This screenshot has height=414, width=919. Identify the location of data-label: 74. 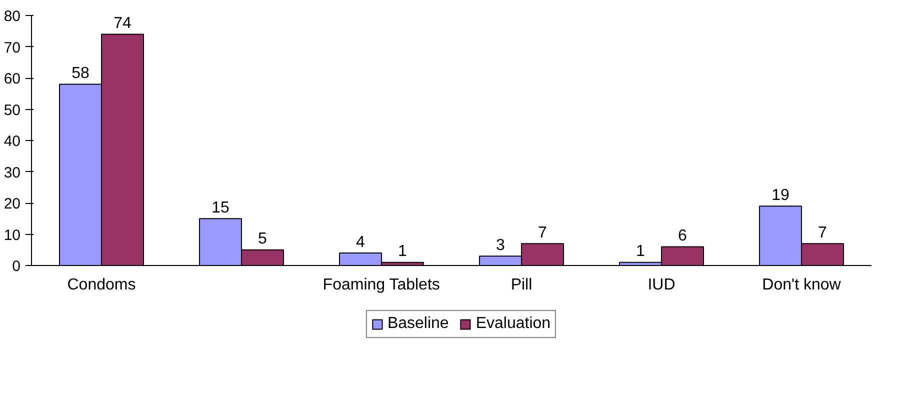
(123, 23).